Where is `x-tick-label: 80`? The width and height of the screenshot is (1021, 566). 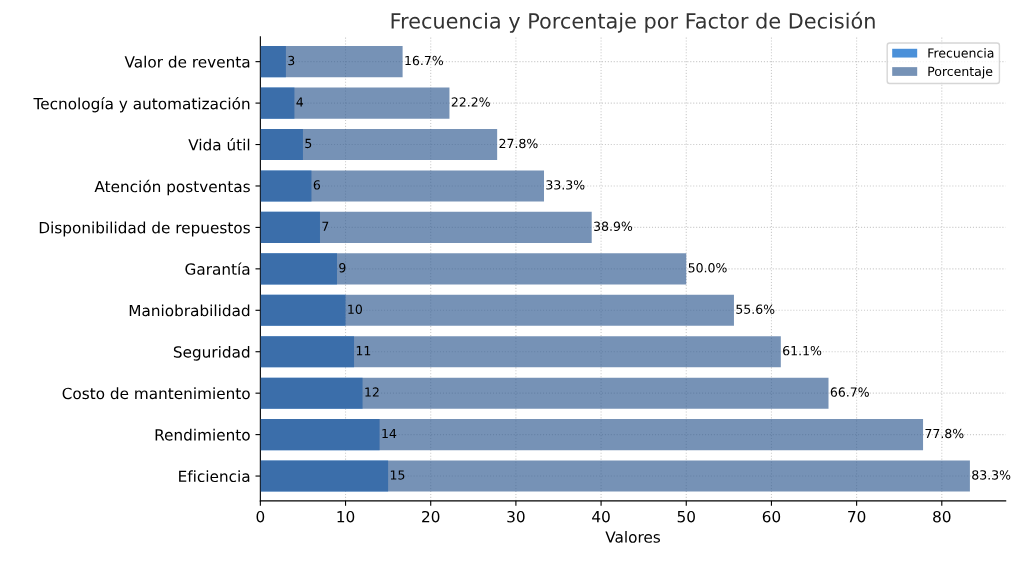 x-tick-label: 80 is located at coordinates (942, 516).